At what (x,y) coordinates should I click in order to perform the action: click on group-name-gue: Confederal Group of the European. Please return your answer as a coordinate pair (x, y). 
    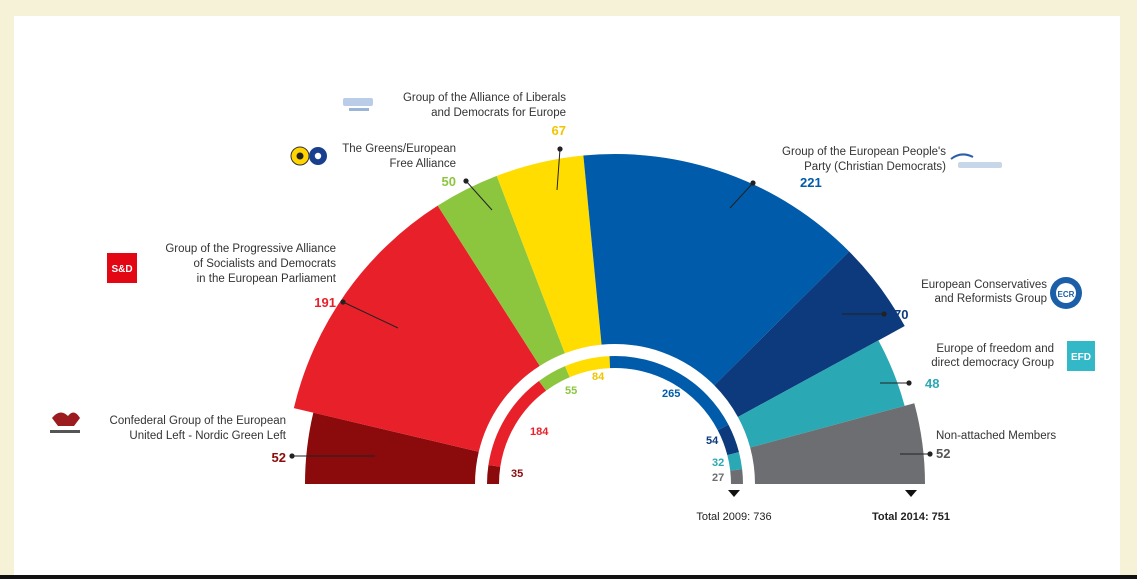
    Looking at the image, I should click on (198, 421).